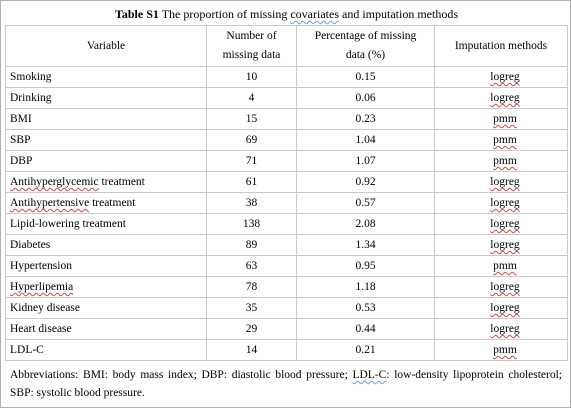 The width and height of the screenshot is (571, 408). I want to click on table-row: SBP 69 1.04 pmm, so click(286, 140).